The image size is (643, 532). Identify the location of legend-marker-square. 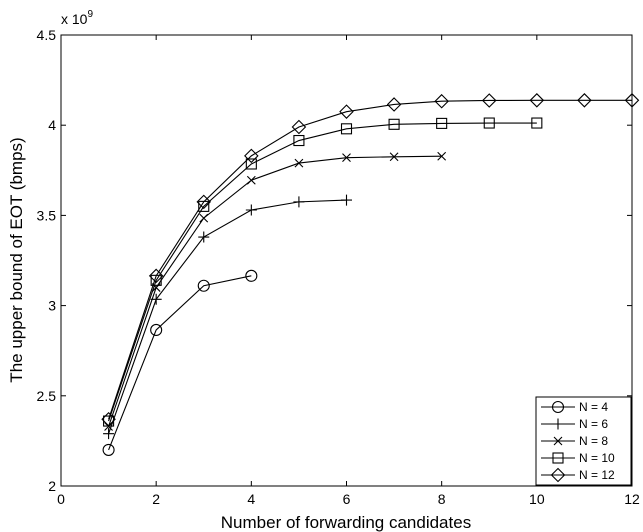
(558, 458).